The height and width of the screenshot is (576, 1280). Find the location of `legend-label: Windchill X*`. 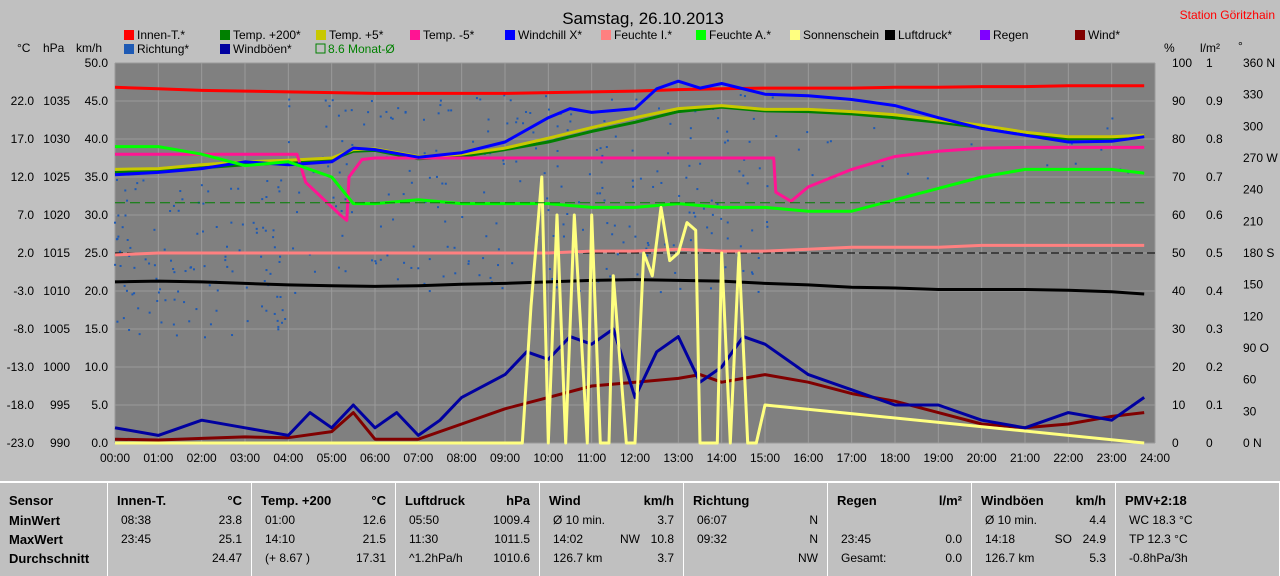

legend-label: Windchill X* is located at coordinates (550, 35).